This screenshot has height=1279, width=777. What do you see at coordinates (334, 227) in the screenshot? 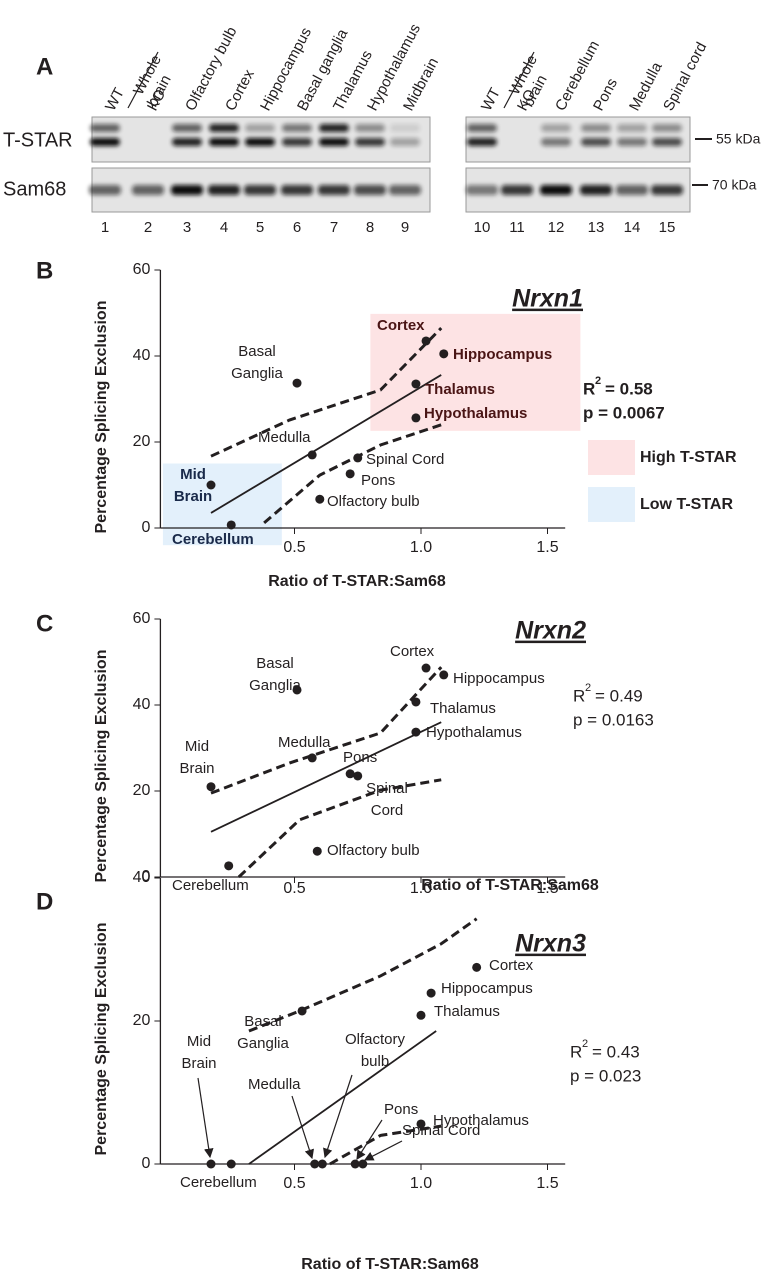
I see `lane-number: 7` at bounding box center [334, 227].